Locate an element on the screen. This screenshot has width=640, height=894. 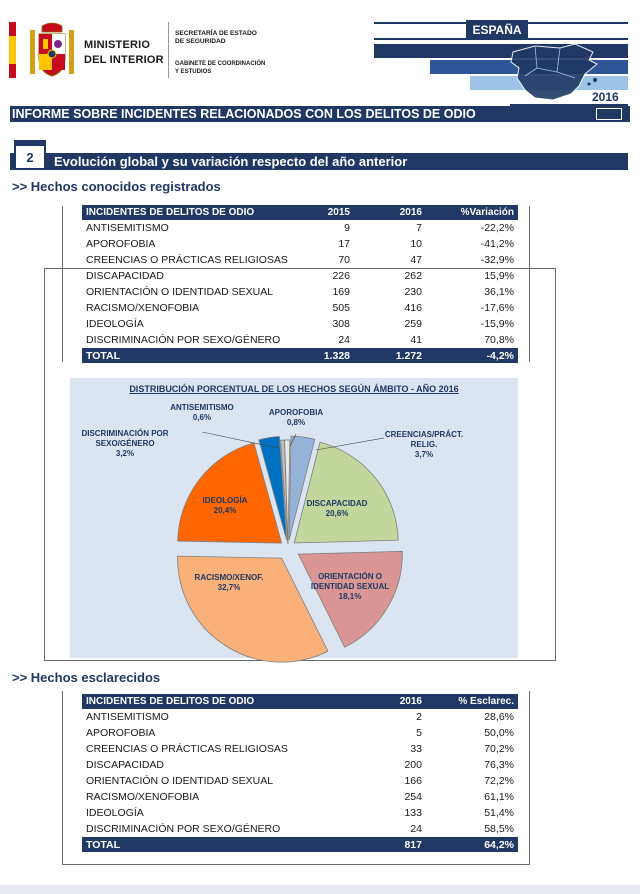
cell-total-variation: -4,2% is located at coordinates (472, 355).